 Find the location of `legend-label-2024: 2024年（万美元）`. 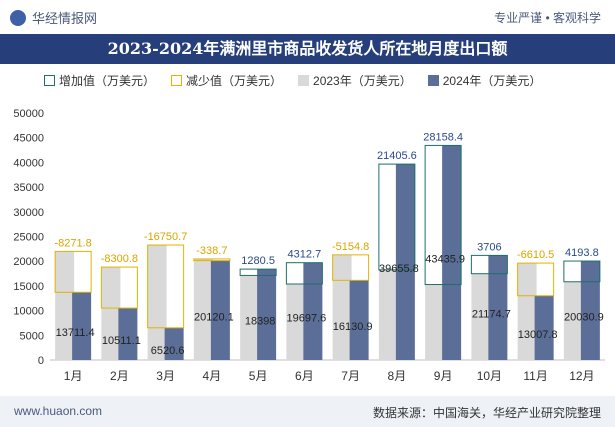

legend-label-2024: 2024年（万美元） is located at coordinates (492, 81).